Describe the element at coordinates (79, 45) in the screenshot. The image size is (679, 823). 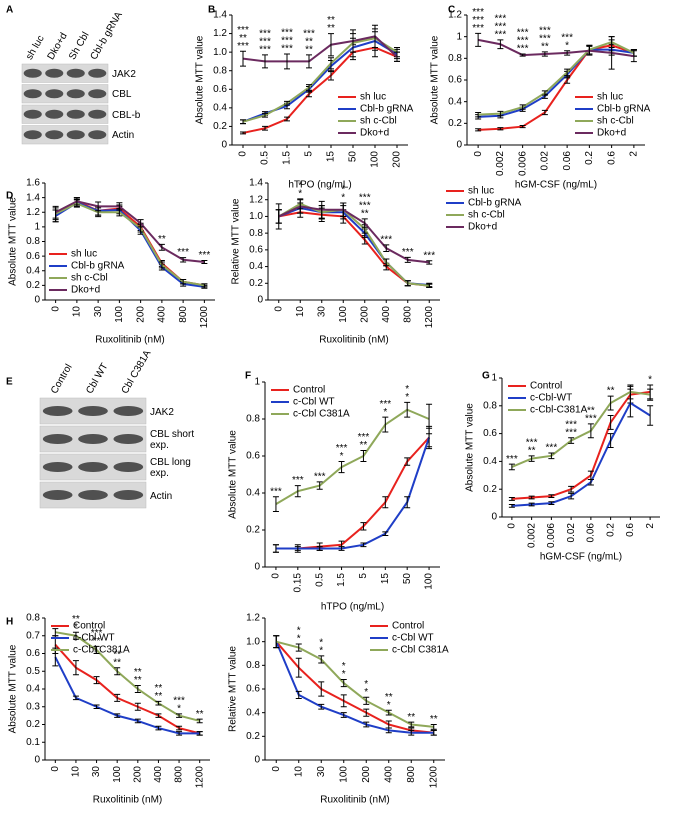
I see `lane-label: Sh Cbl` at that location.